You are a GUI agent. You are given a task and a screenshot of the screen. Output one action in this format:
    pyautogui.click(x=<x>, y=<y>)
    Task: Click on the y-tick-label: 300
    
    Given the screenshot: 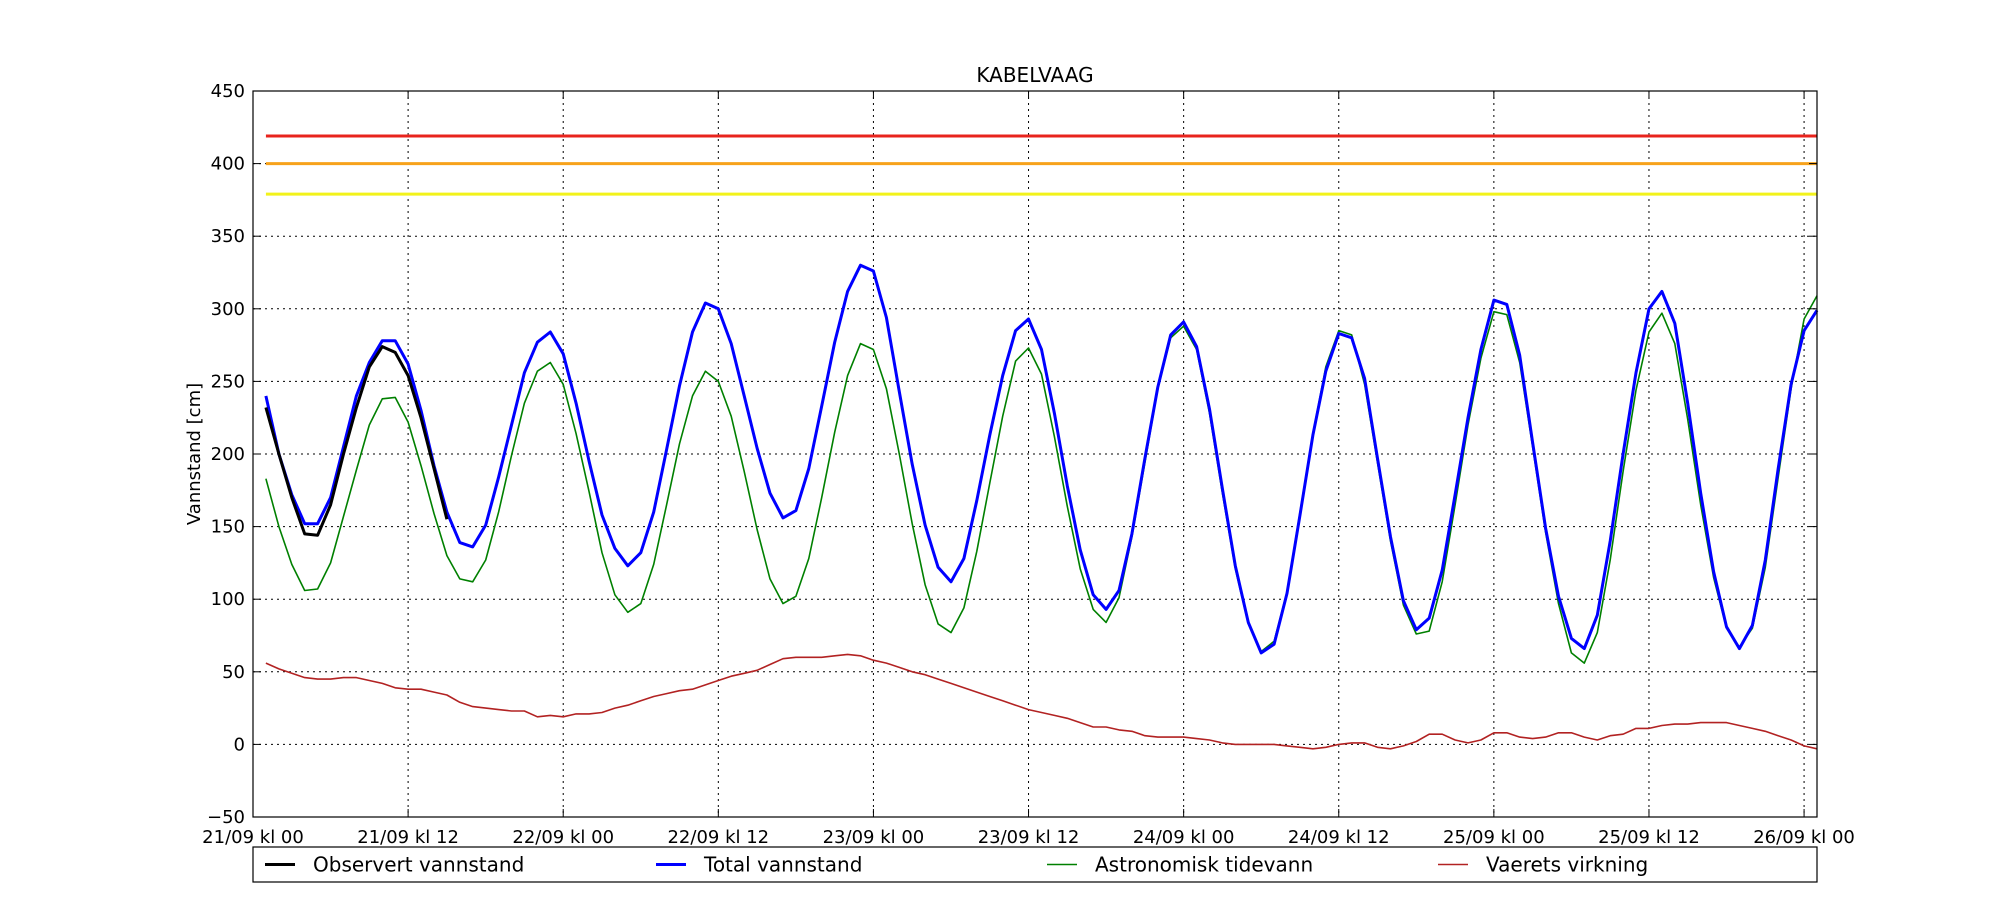 What is the action you would take?
    pyautogui.click(x=228, y=309)
    